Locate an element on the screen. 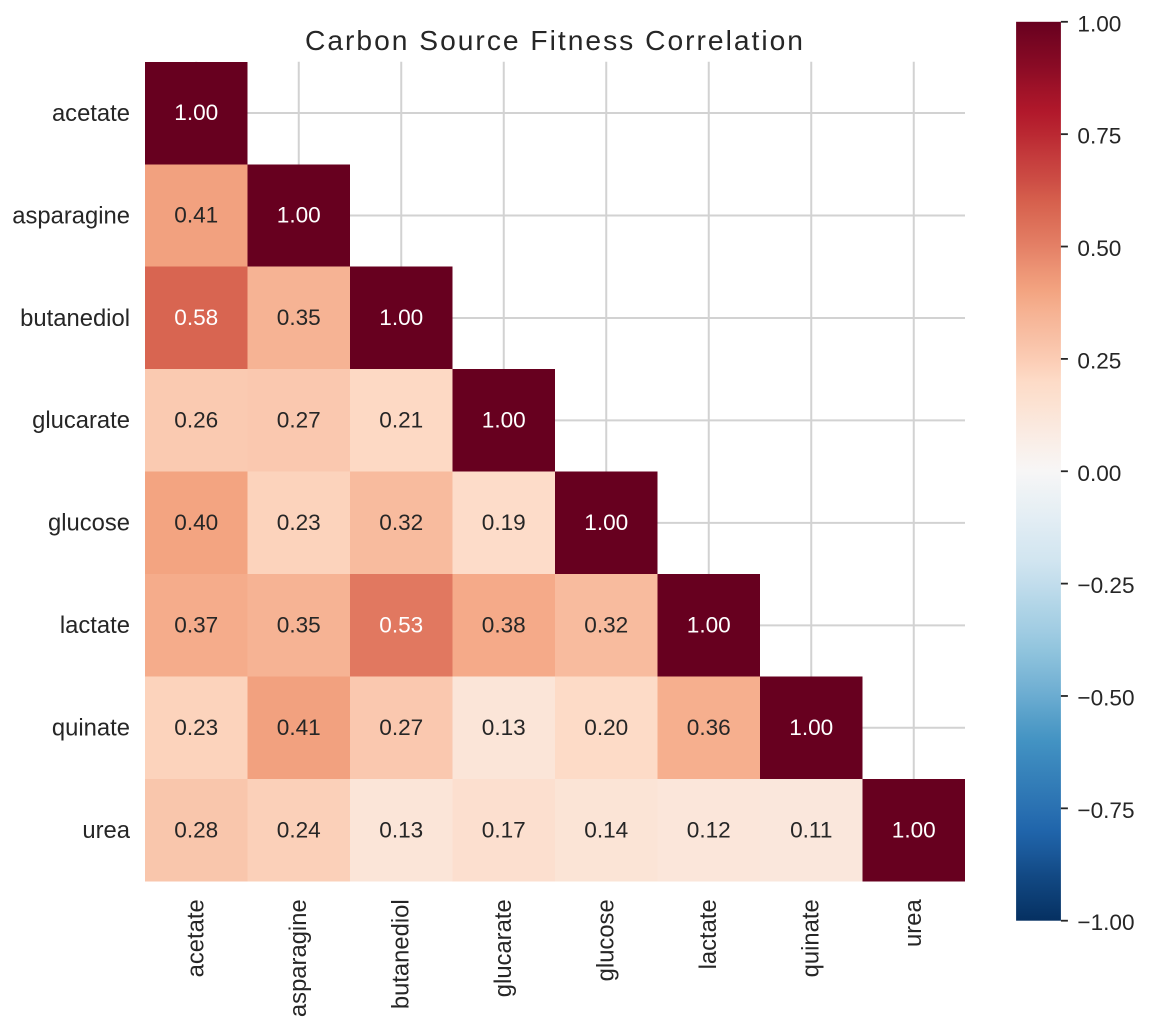 The image size is (1154, 1032). svg-text: 0.00 is located at coordinates (1099, 473).